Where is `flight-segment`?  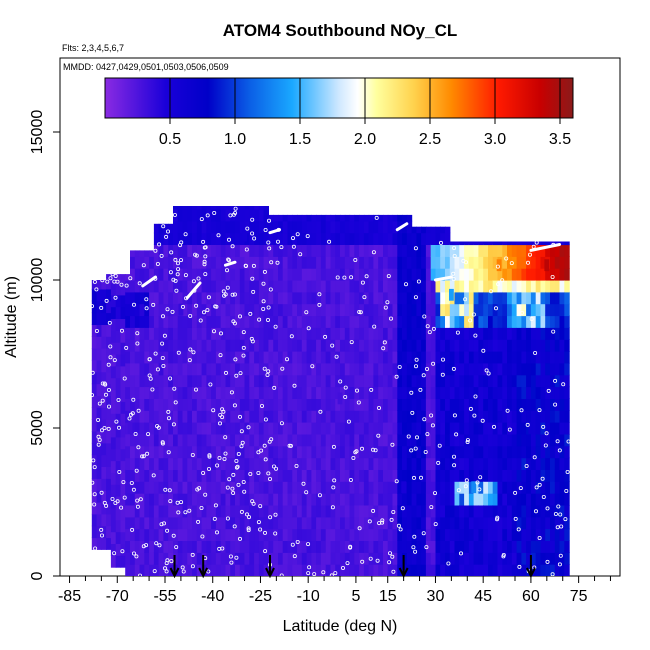
flight-segment is located at coordinates (545, 247).